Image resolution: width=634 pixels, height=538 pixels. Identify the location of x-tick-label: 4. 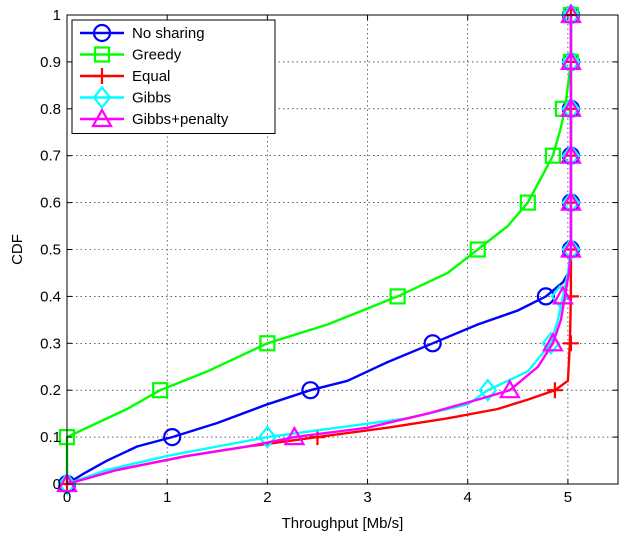
(468, 497).